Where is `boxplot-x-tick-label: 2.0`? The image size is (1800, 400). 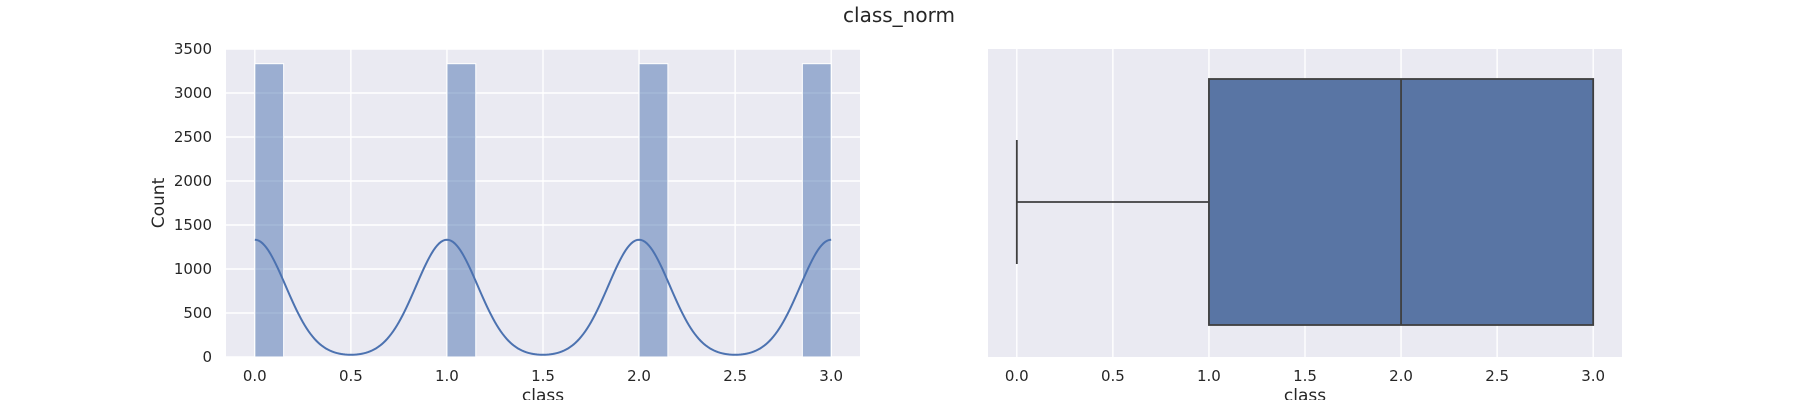 boxplot-x-tick-label: 2.0 is located at coordinates (1401, 376).